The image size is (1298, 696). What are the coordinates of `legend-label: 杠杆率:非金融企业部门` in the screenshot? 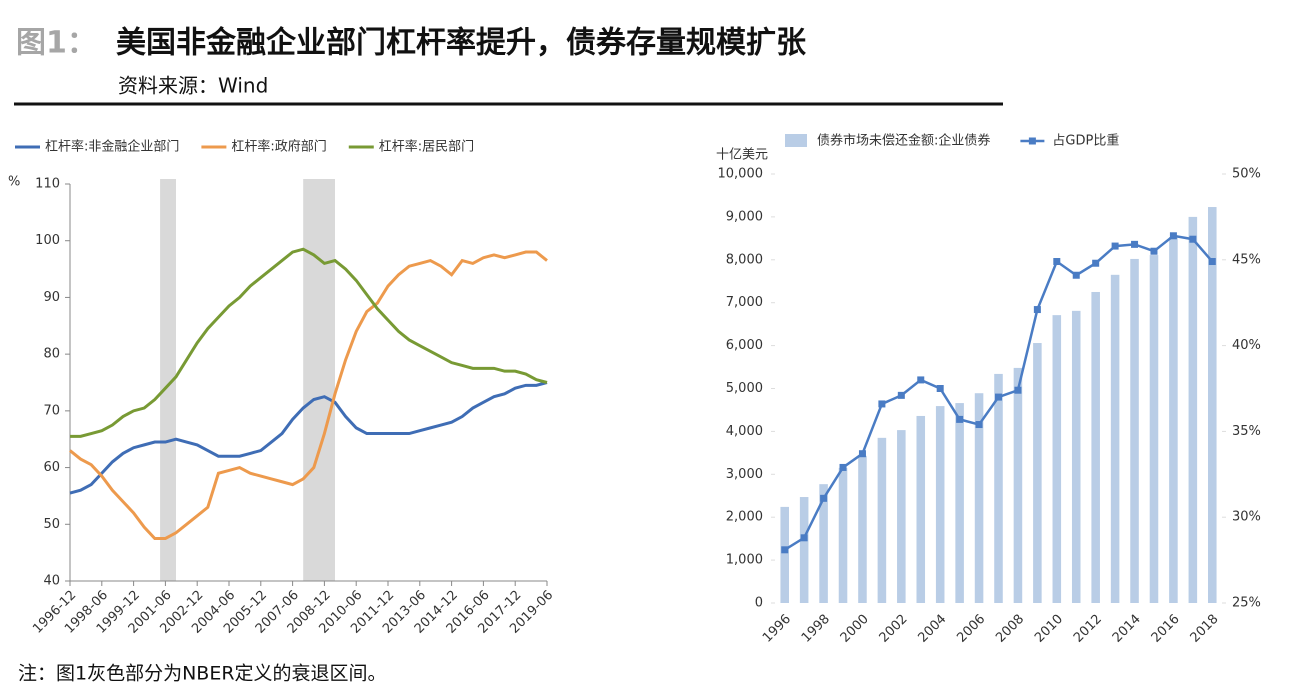 It's located at (112, 147).